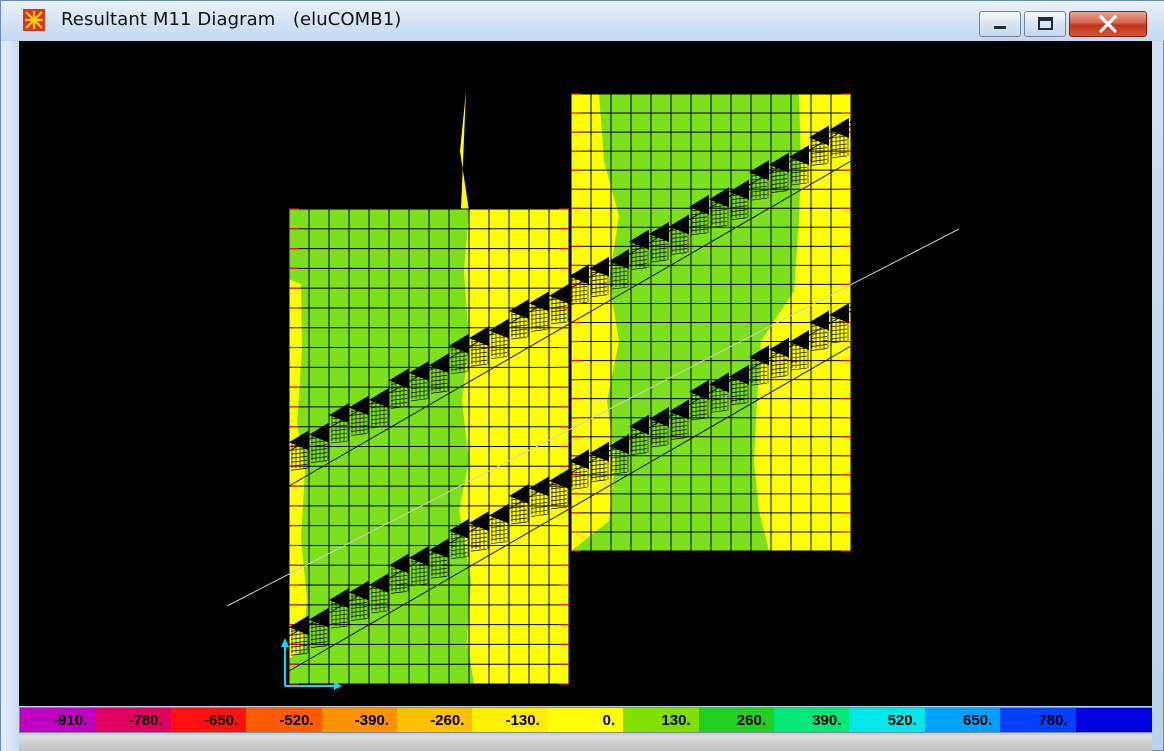 This screenshot has height=751, width=1164. What do you see at coordinates (10, 396) in the screenshot?
I see `window-frame-left` at bounding box center [10, 396].